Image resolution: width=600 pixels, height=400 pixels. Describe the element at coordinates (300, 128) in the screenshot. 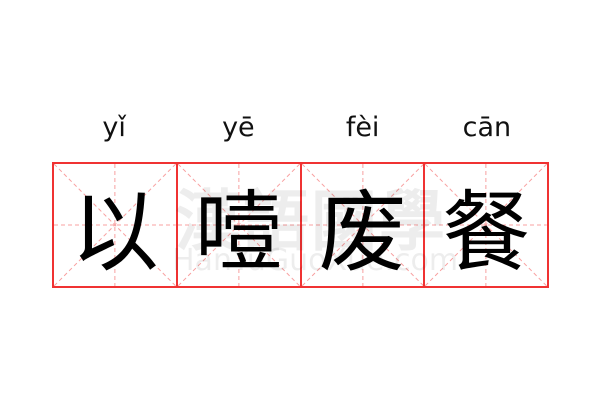

I see `pinyin-row: yǐ yē fèi cān` at that location.